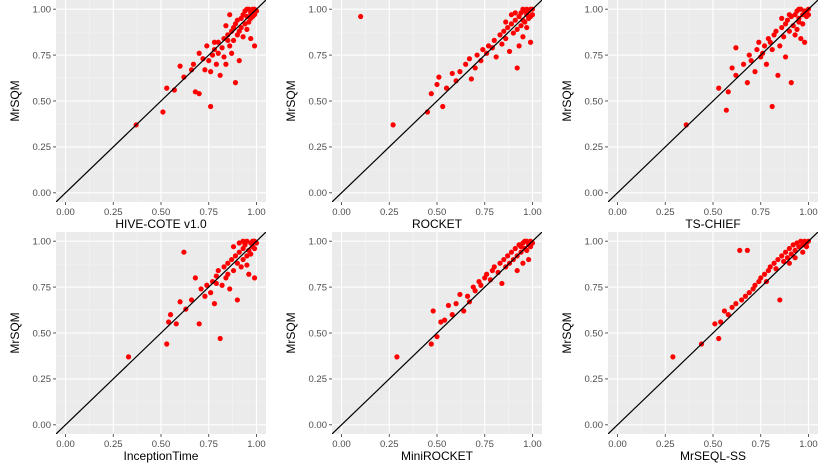 This screenshot has width=830, height=463. Describe the element at coordinates (161, 101) in the screenshot. I see `panel-plot-area` at that location.